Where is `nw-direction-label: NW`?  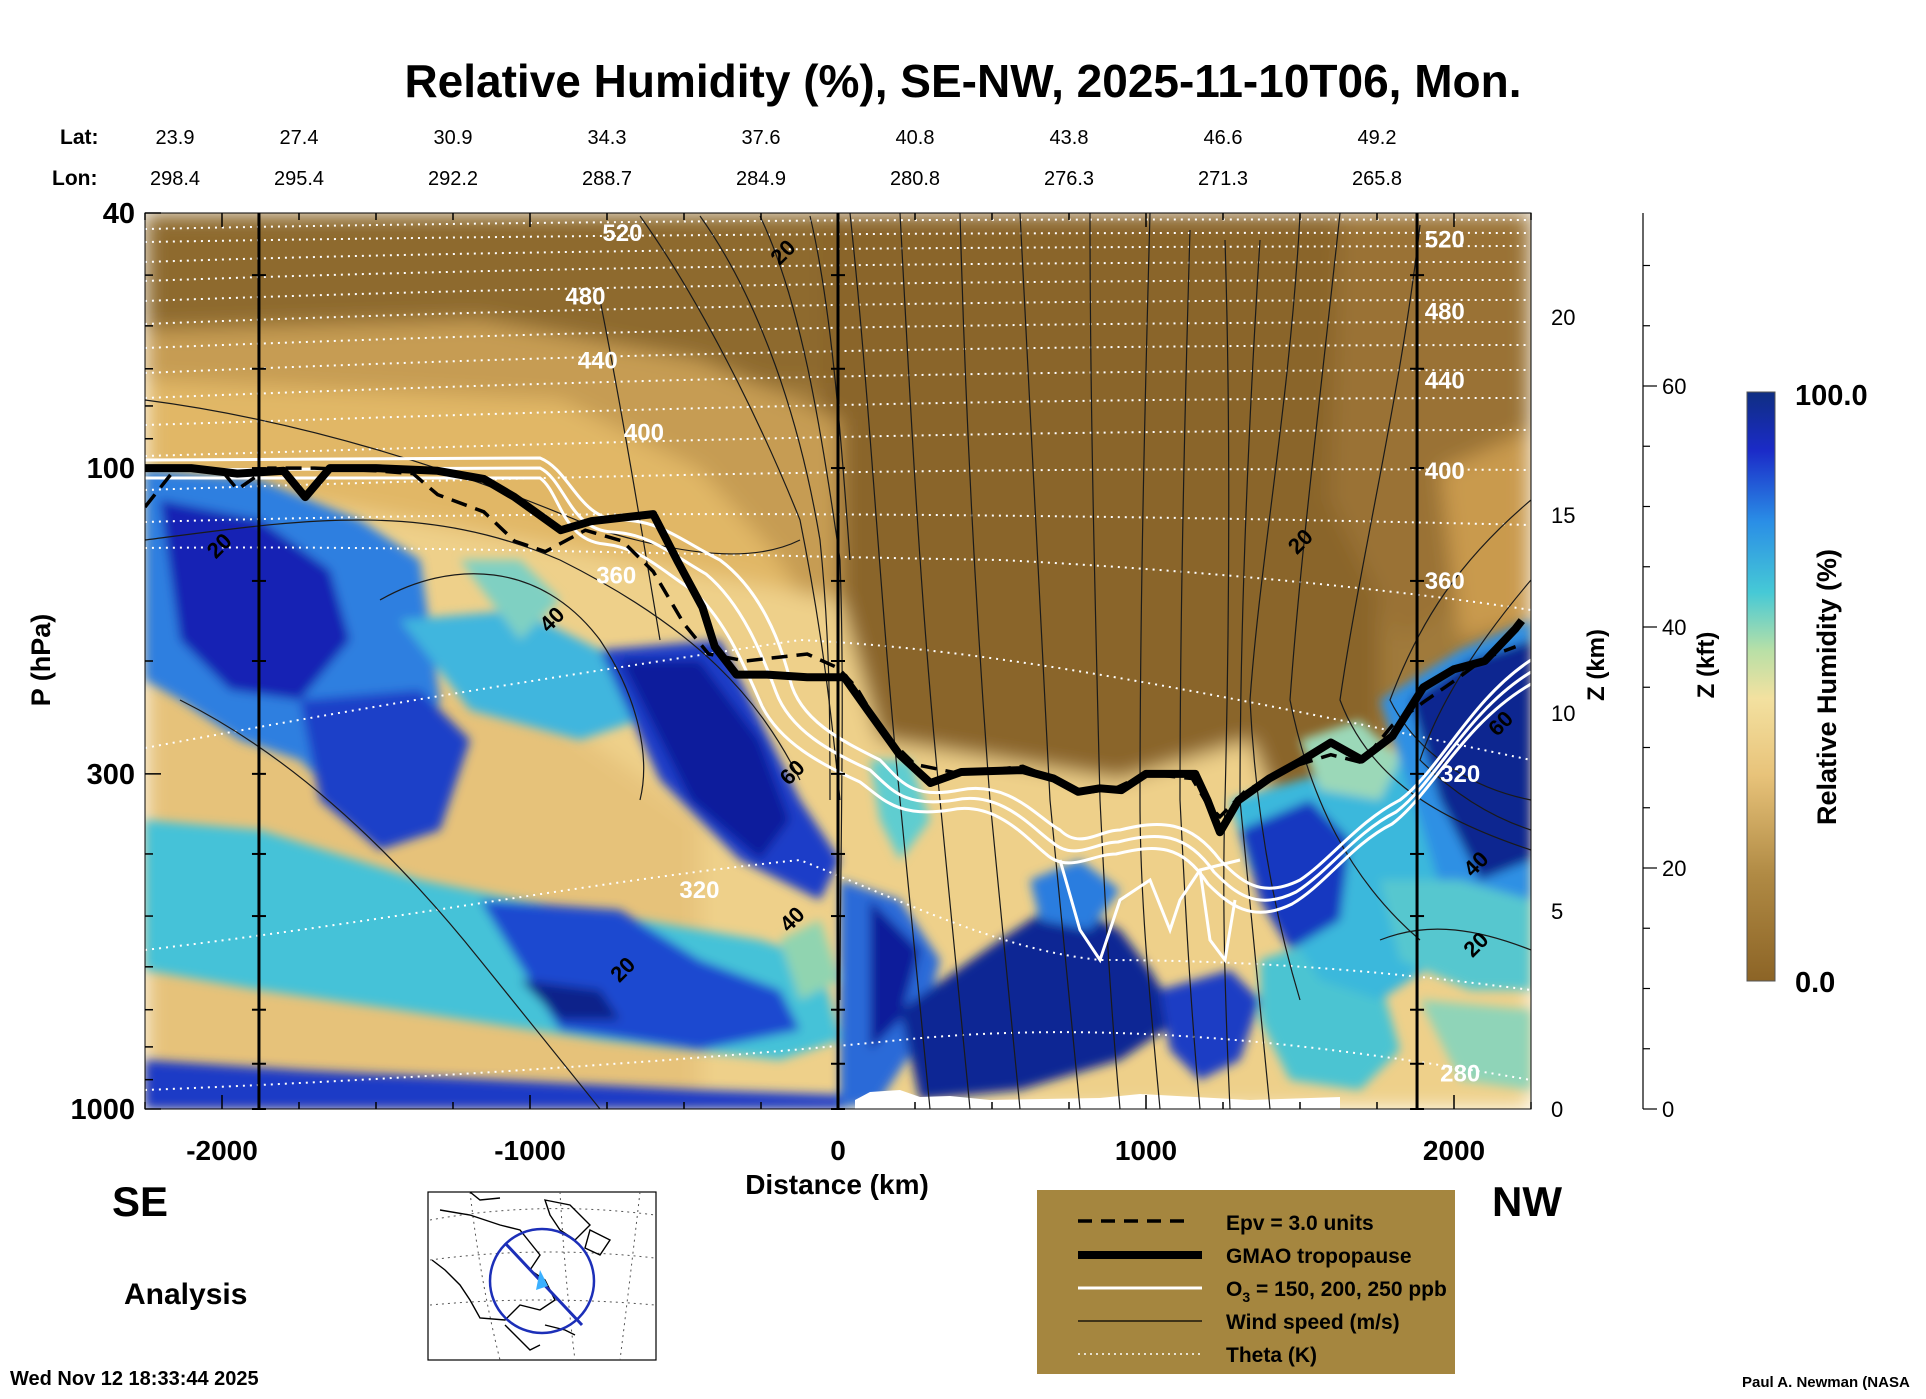 nw-direction-label: NW is located at coordinates (1527, 1201).